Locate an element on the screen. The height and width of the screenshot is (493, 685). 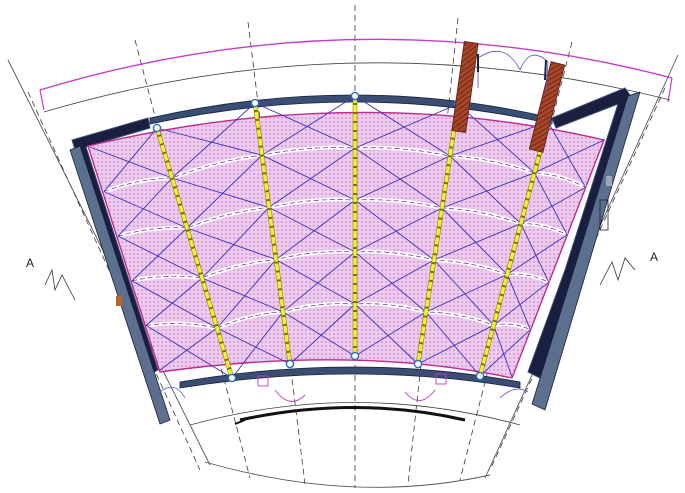
entrance-canopy is located at coordinates (350, 415).